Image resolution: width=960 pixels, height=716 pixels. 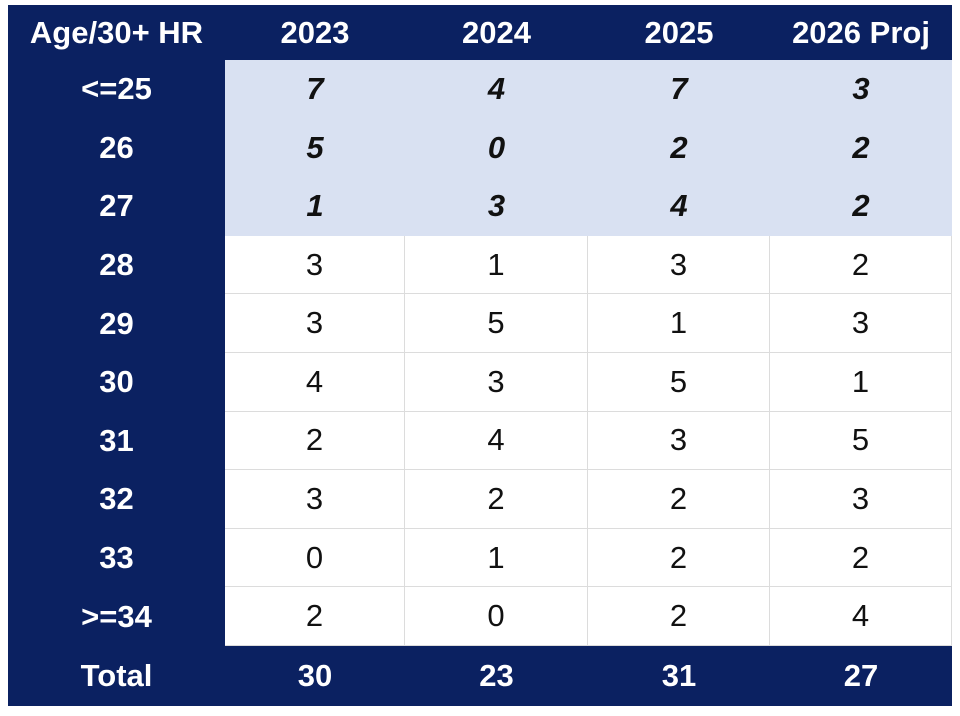 What do you see at coordinates (496, 32) in the screenshot?
I see `header-cell: 2024` at bounding box center [496, 32].